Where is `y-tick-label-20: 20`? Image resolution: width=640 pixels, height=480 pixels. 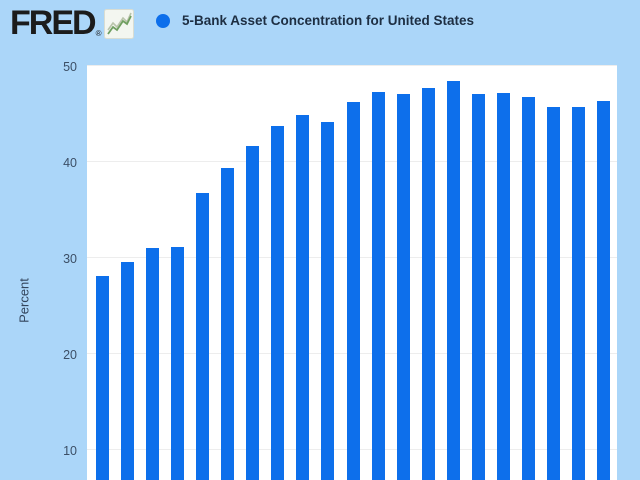
y-tick-label-20: 20 is located at coordinates (70, 355).